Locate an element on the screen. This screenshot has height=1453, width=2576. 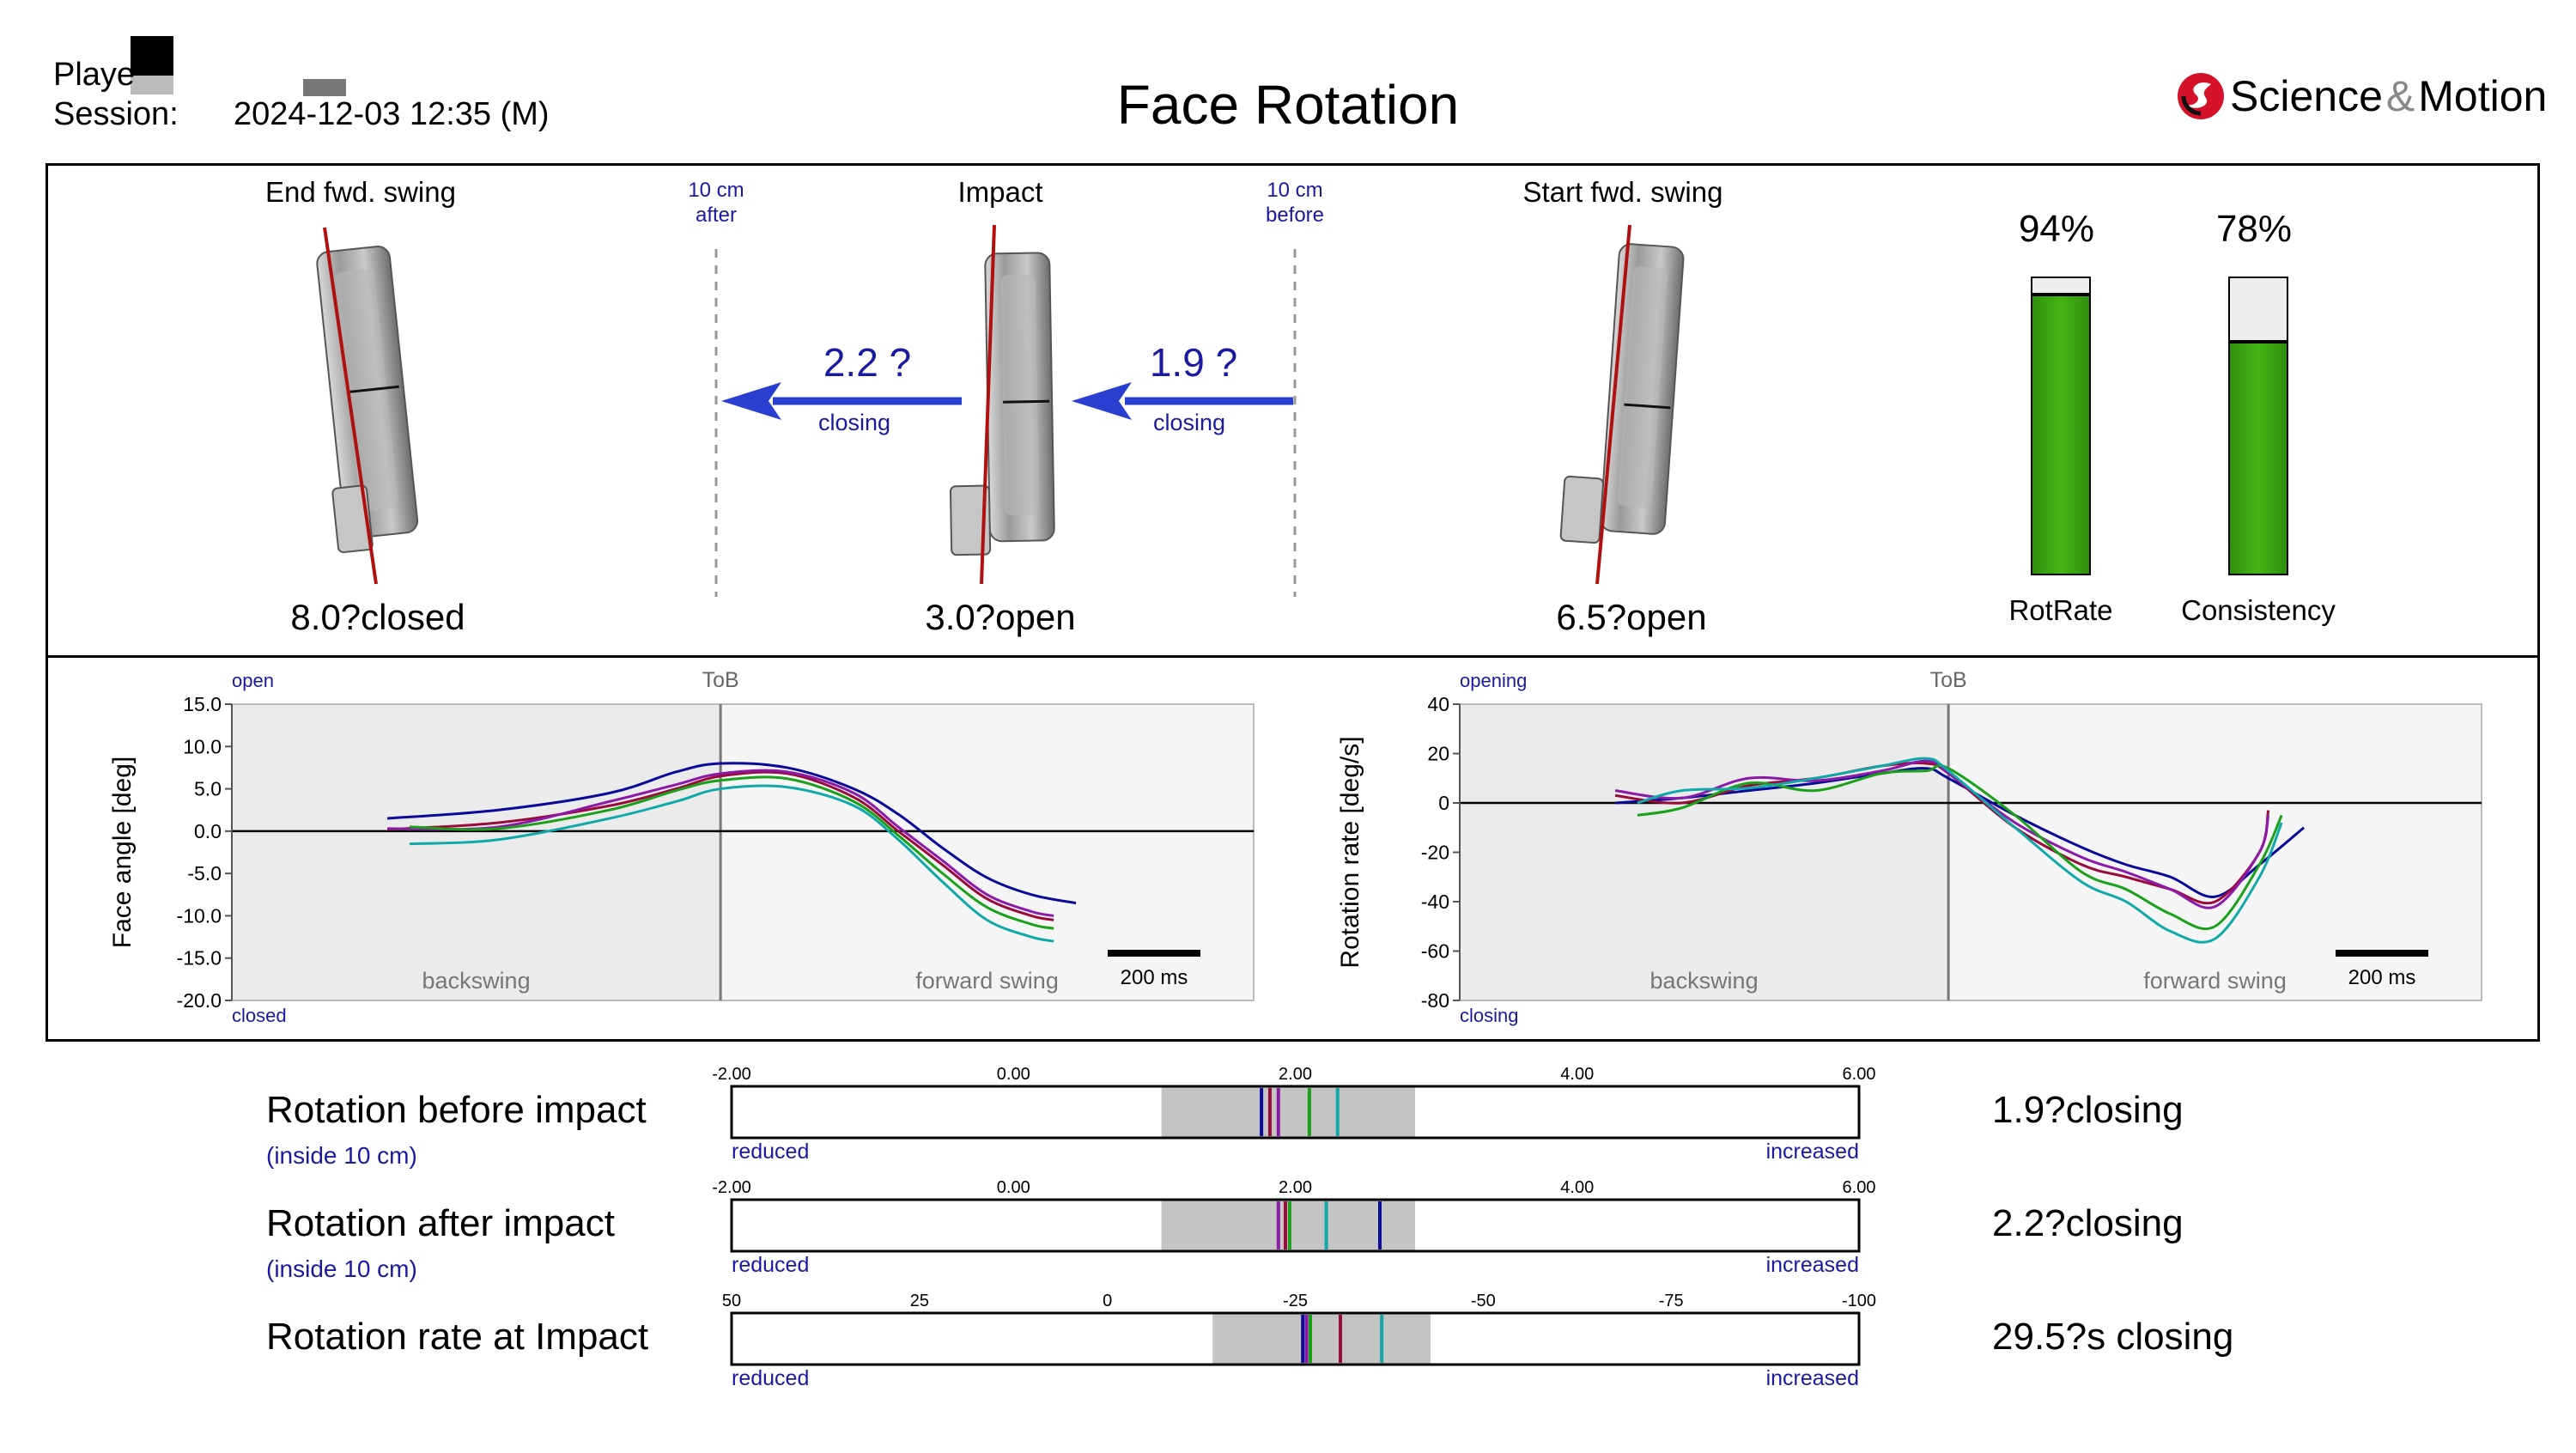
rate-chart-backswing-bg is located at coordinates (1704, 852).